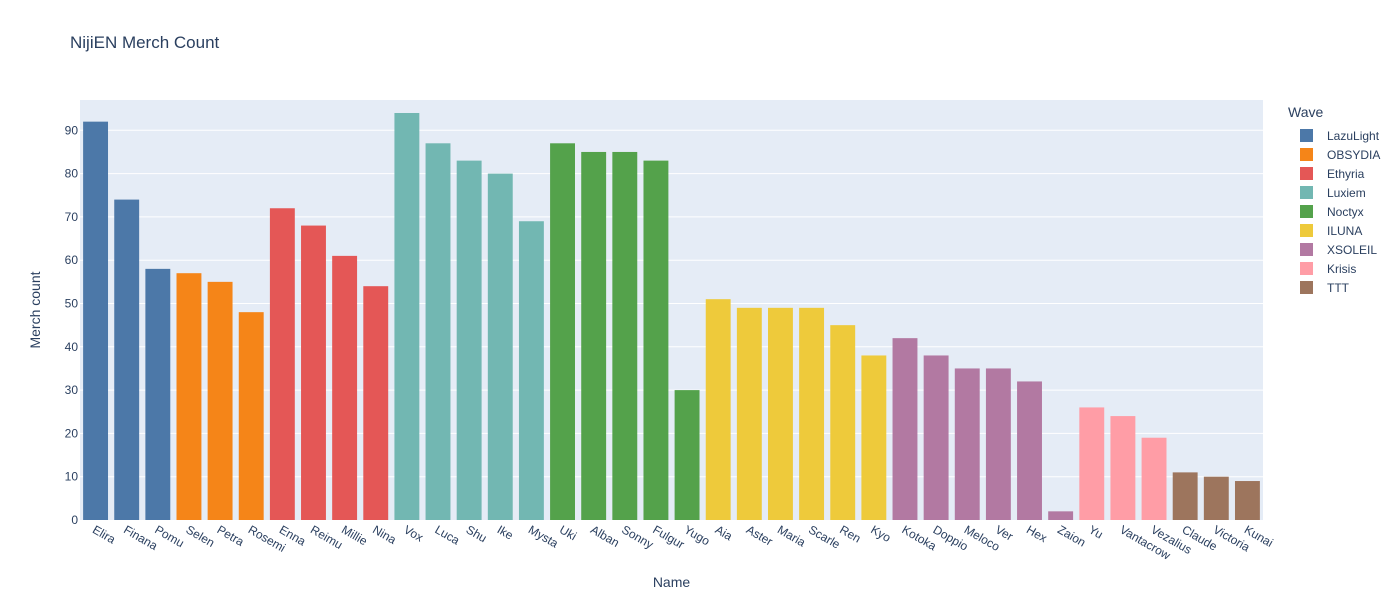 The height and width of the screenshot is (600, 1400). What do you see at coordinates (718, 409) in the screenshot?
I see `bar-aia` at bounding box center [718, 409].